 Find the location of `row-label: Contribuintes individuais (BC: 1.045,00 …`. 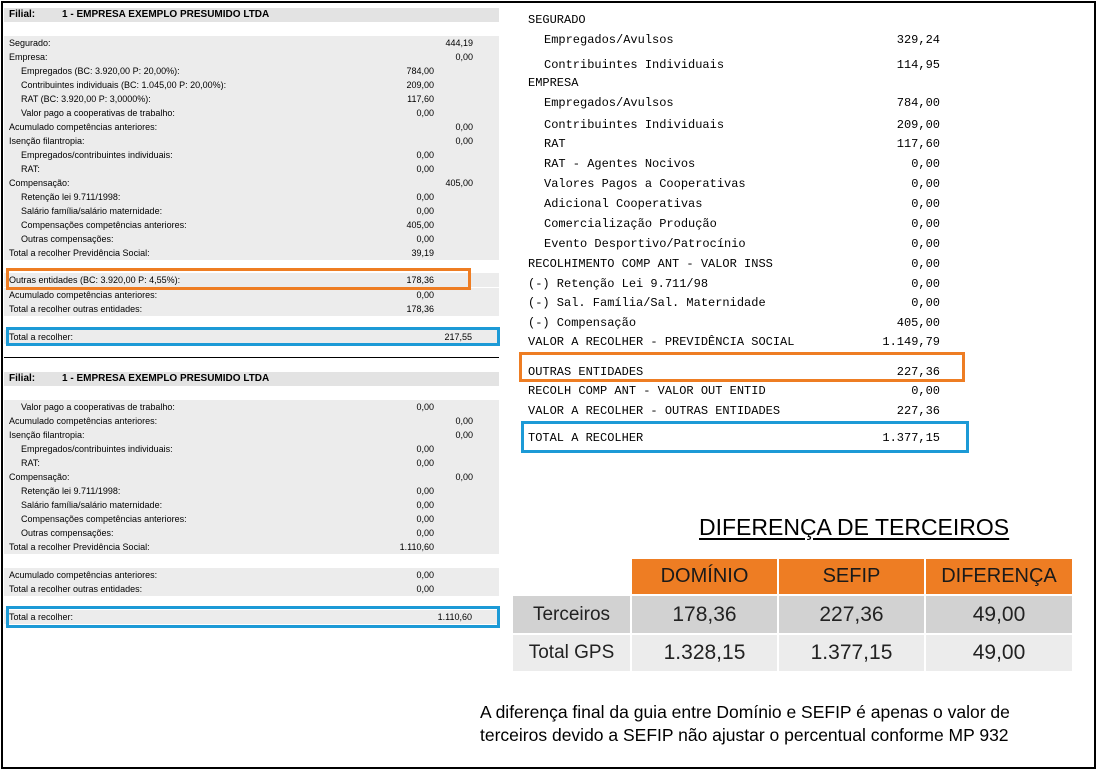

row-label: Contribuintes individuais (BC: 1.045,00 … is located at coordinates (124, 85).